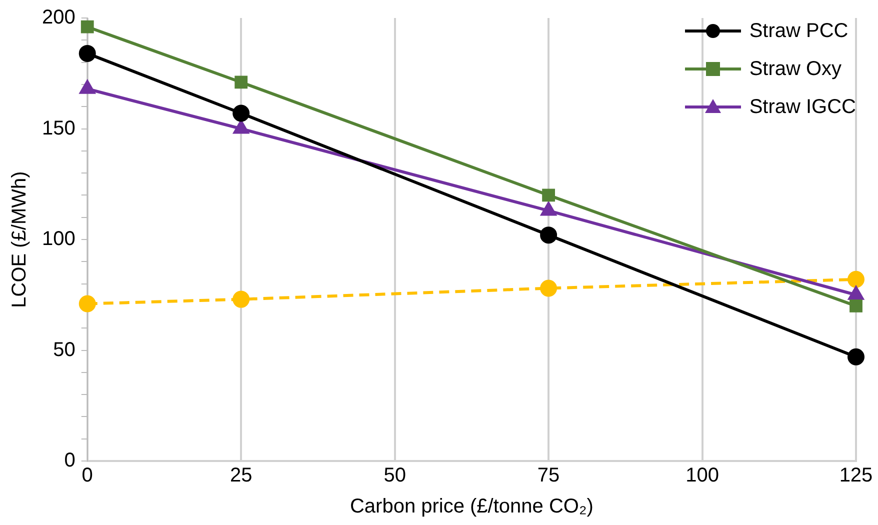  I want to click on x-tick-label: 125, so click(856, 475).